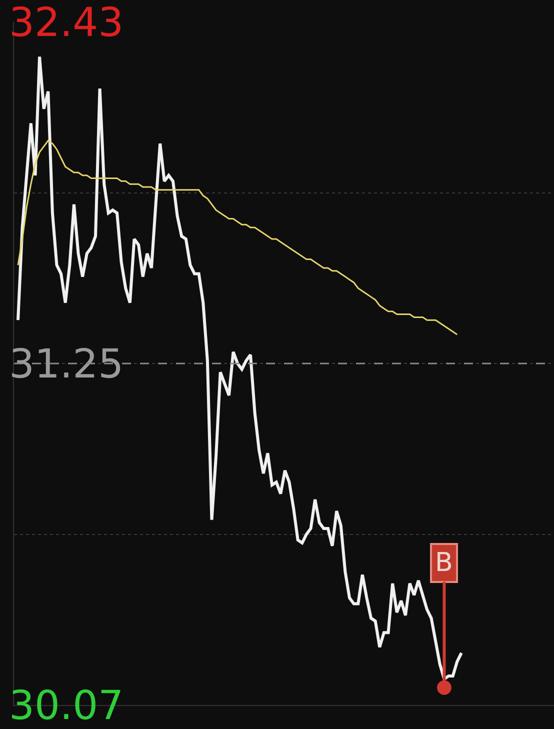 The image size is (554, 729). Describe the element at coordinates (444, 563) in the screenshot. I see `annotation: B` at that location.